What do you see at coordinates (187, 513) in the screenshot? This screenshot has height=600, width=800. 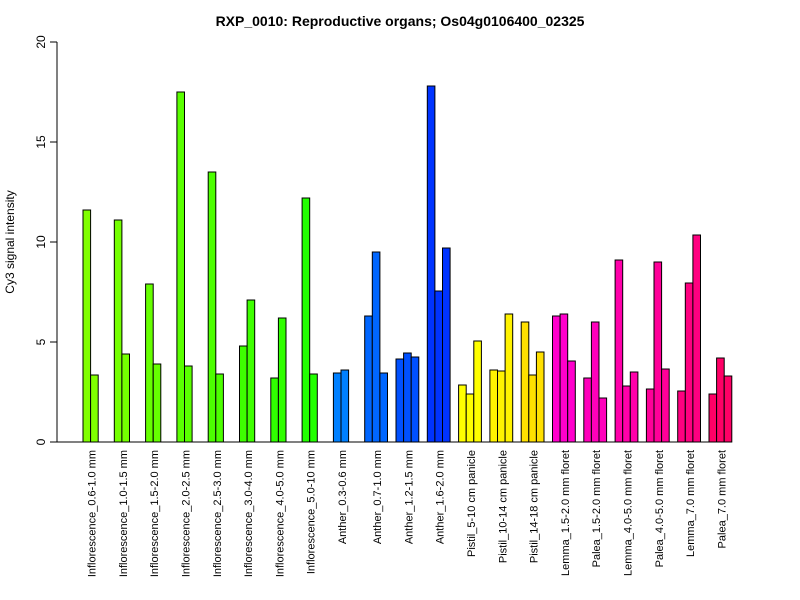 I see `x-tick-label: Inflorescence_2.0-2.5 mm` at bounding box center [187, 513].